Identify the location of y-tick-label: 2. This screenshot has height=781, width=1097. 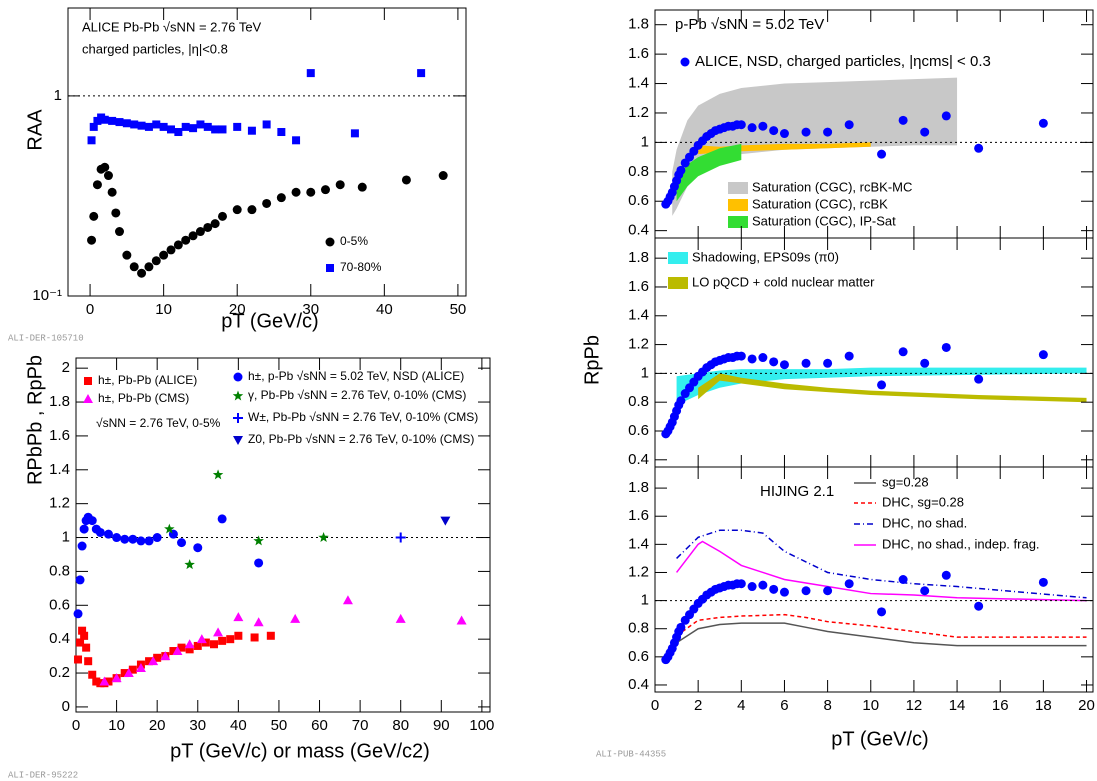
(66, 367).